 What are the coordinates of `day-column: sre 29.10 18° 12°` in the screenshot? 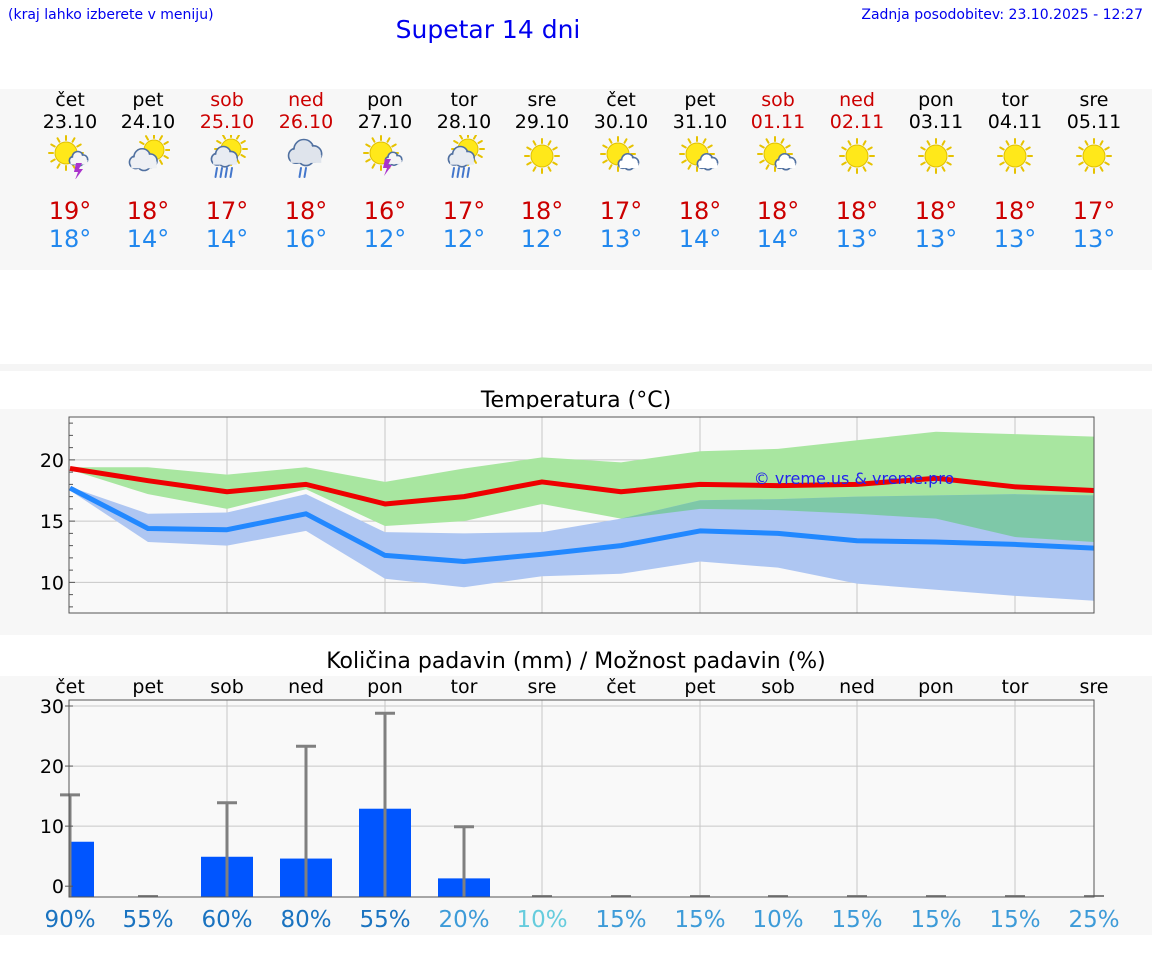 It's located at (542, 179).